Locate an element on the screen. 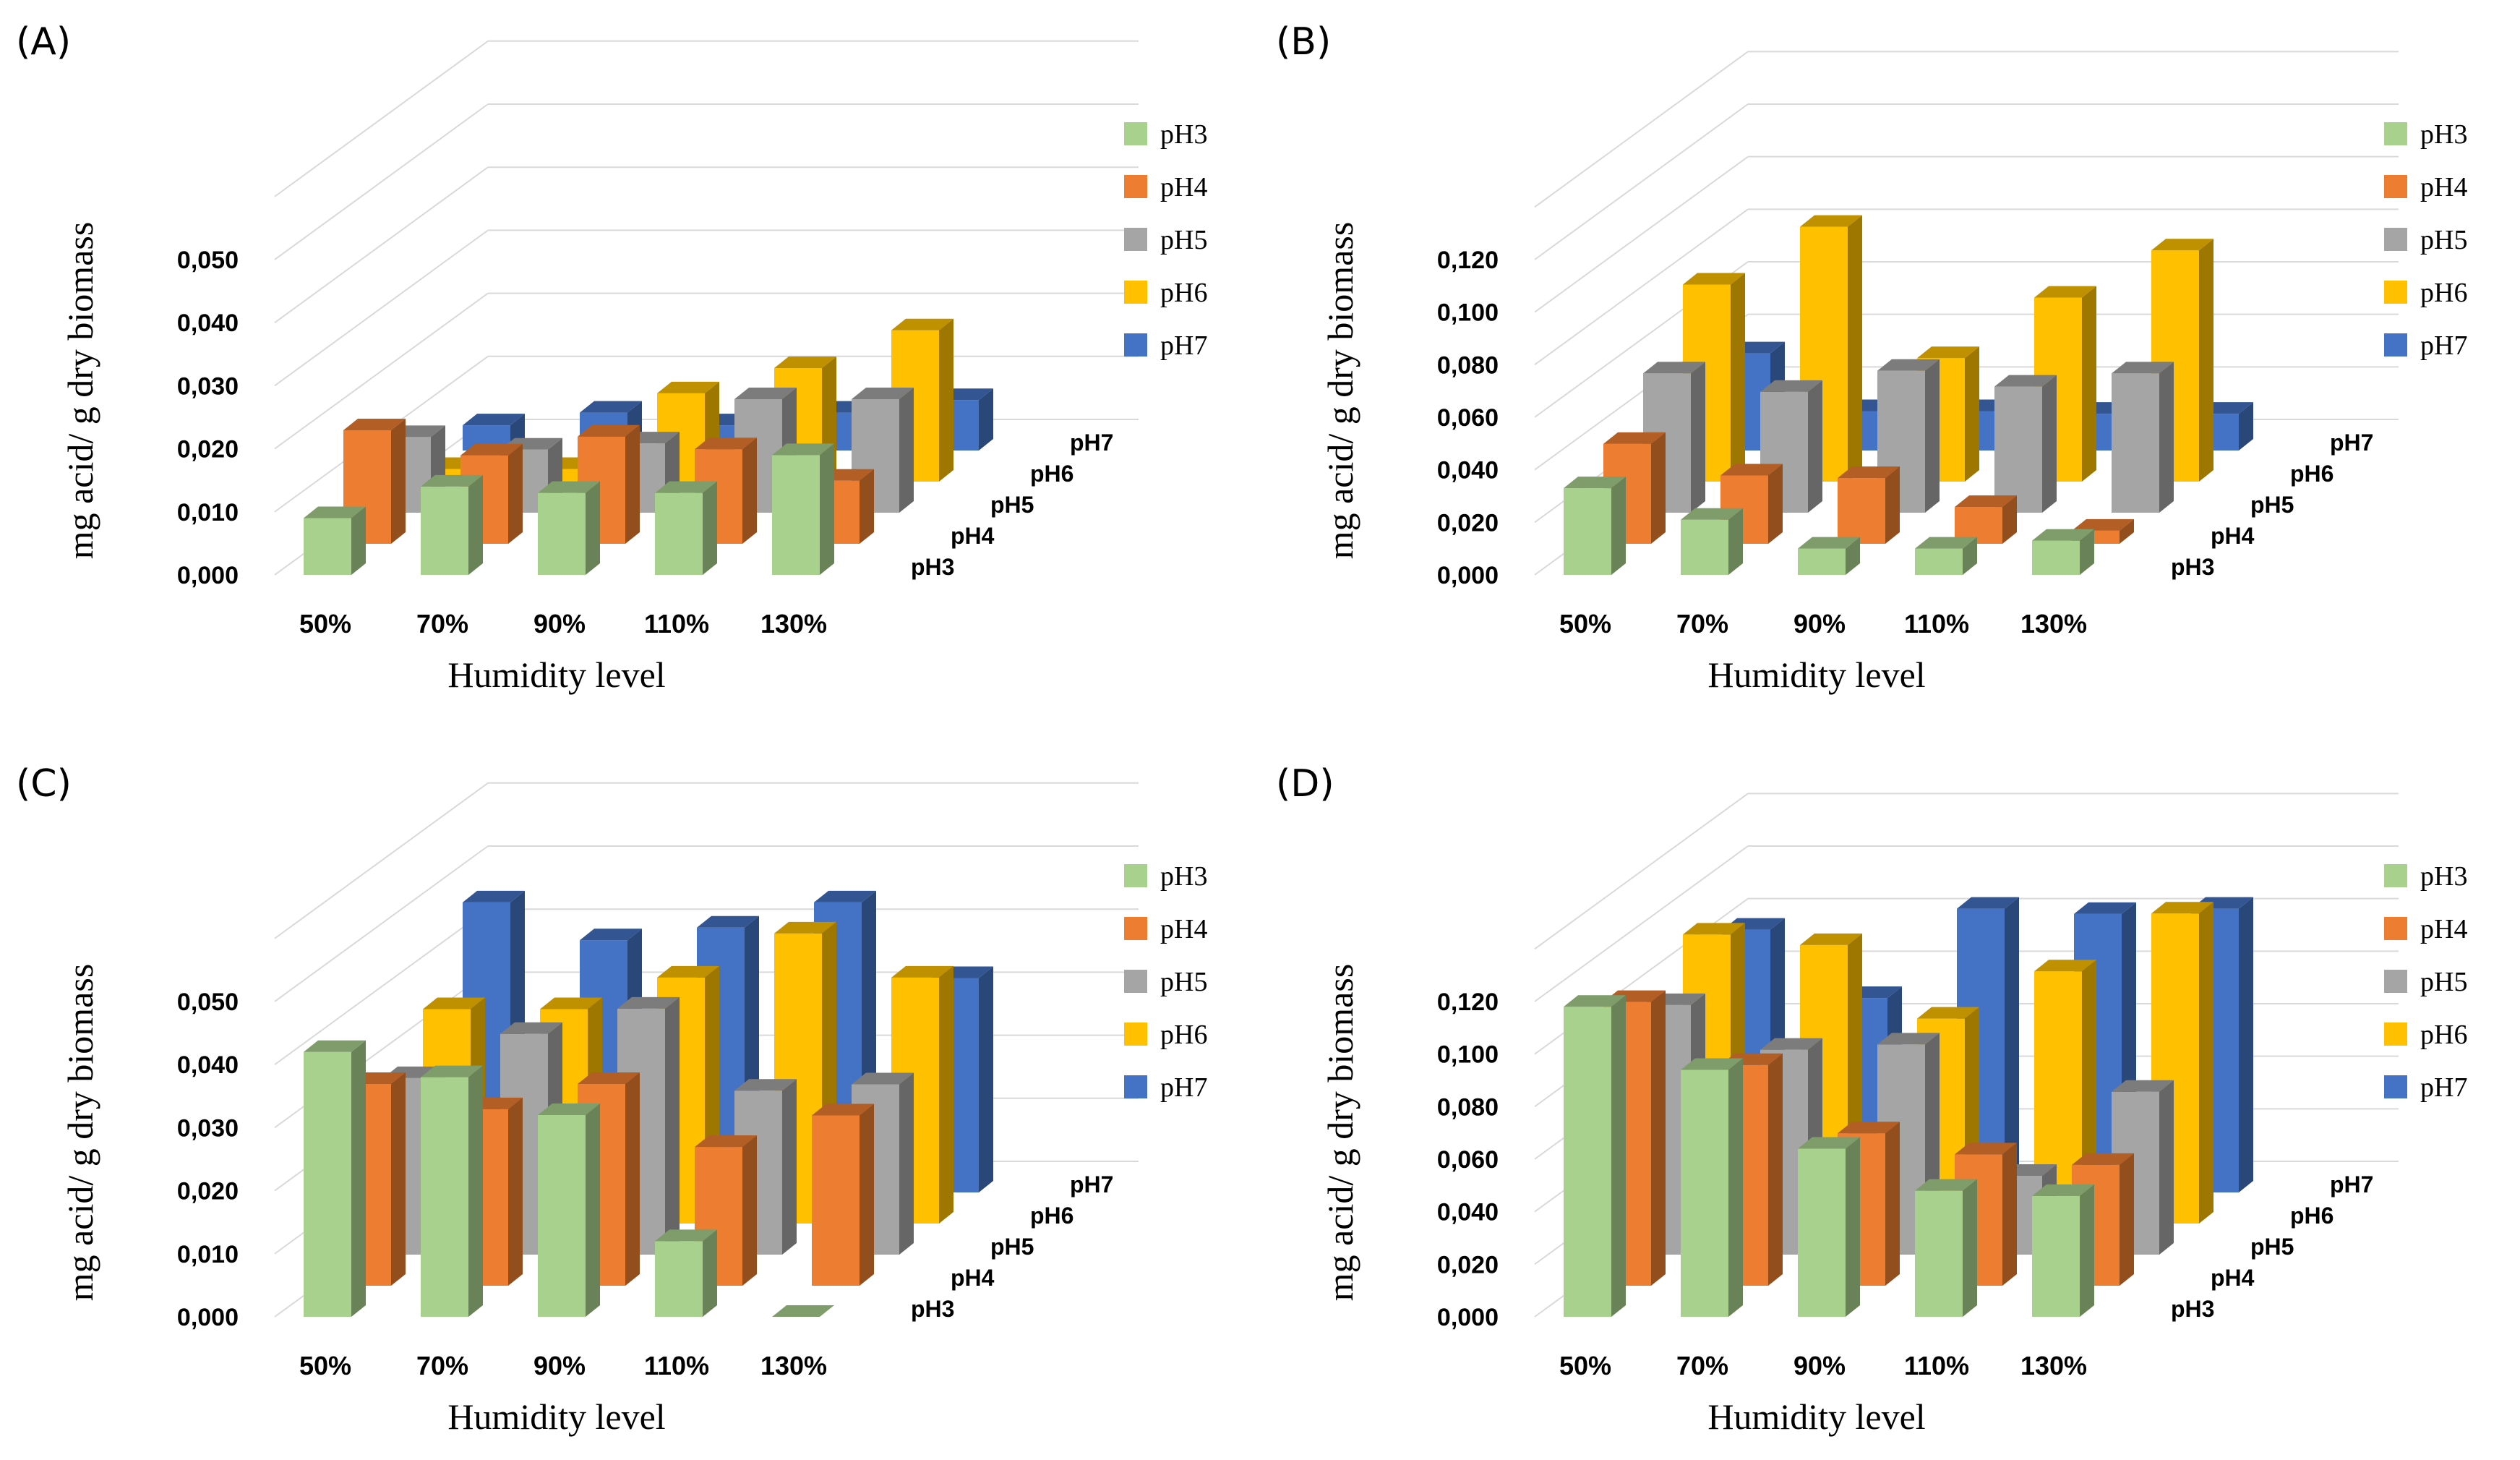 Image resolution: width=2520 pixels, height=1460 pixels. bar-pH4-110% is located at coordinates (1986, 519).